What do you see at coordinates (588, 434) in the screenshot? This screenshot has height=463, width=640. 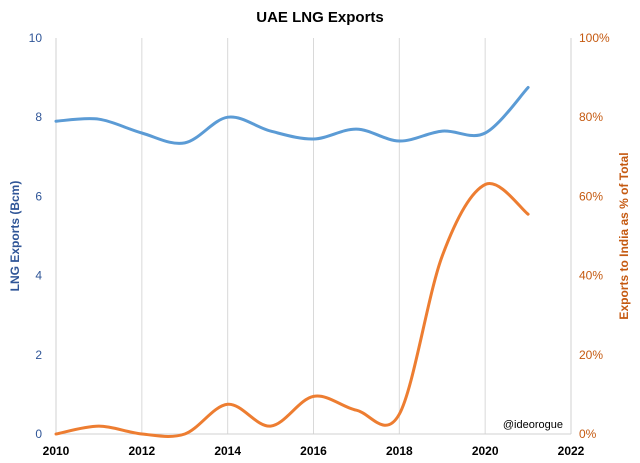 I see `right-tick-label: 0%` at bounding box center [588, 434].